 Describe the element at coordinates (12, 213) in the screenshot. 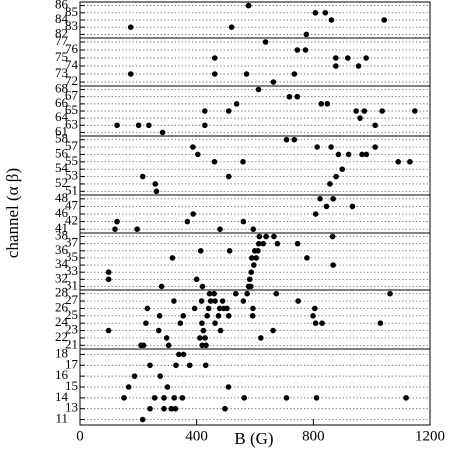

I see `y-axis-label: channel (α β)` at that location.